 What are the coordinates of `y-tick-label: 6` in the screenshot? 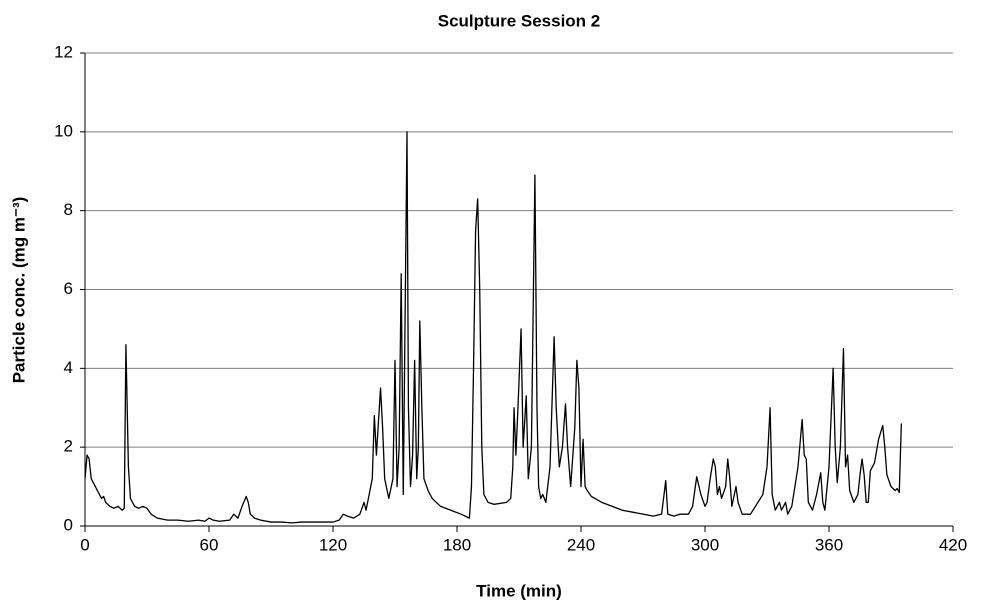 It's located at (68, 288).